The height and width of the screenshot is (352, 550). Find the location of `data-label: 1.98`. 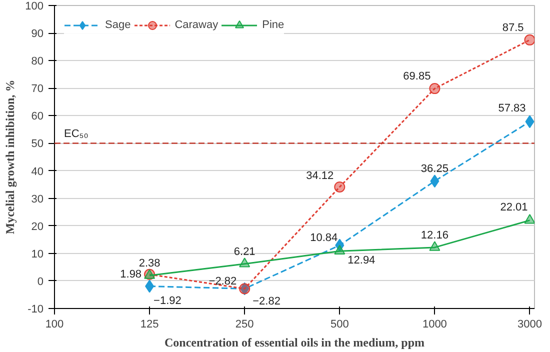

data-label: 1.98 is located at coordinates (131, 274).